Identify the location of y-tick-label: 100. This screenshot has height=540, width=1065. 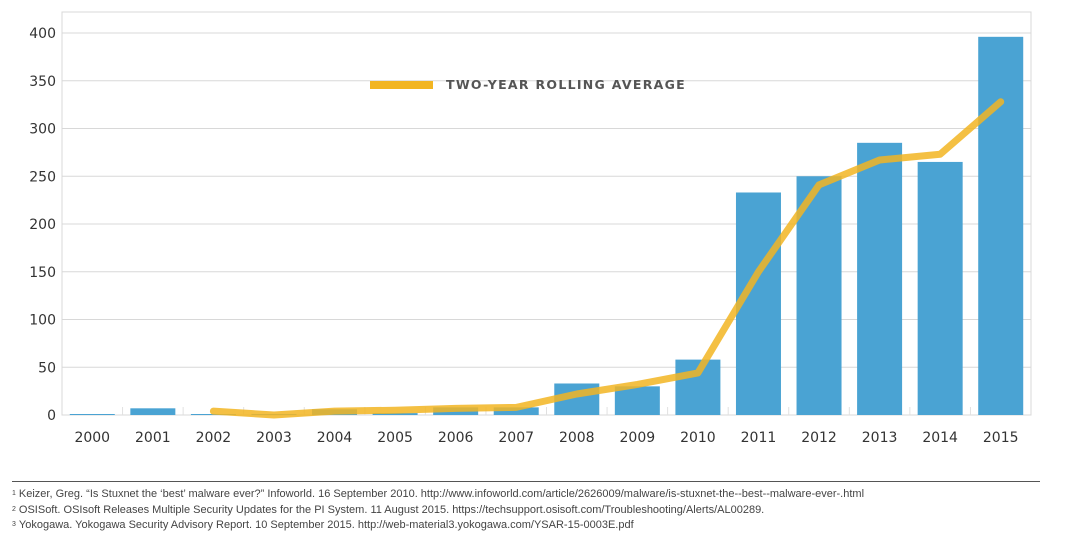
(42, 321).